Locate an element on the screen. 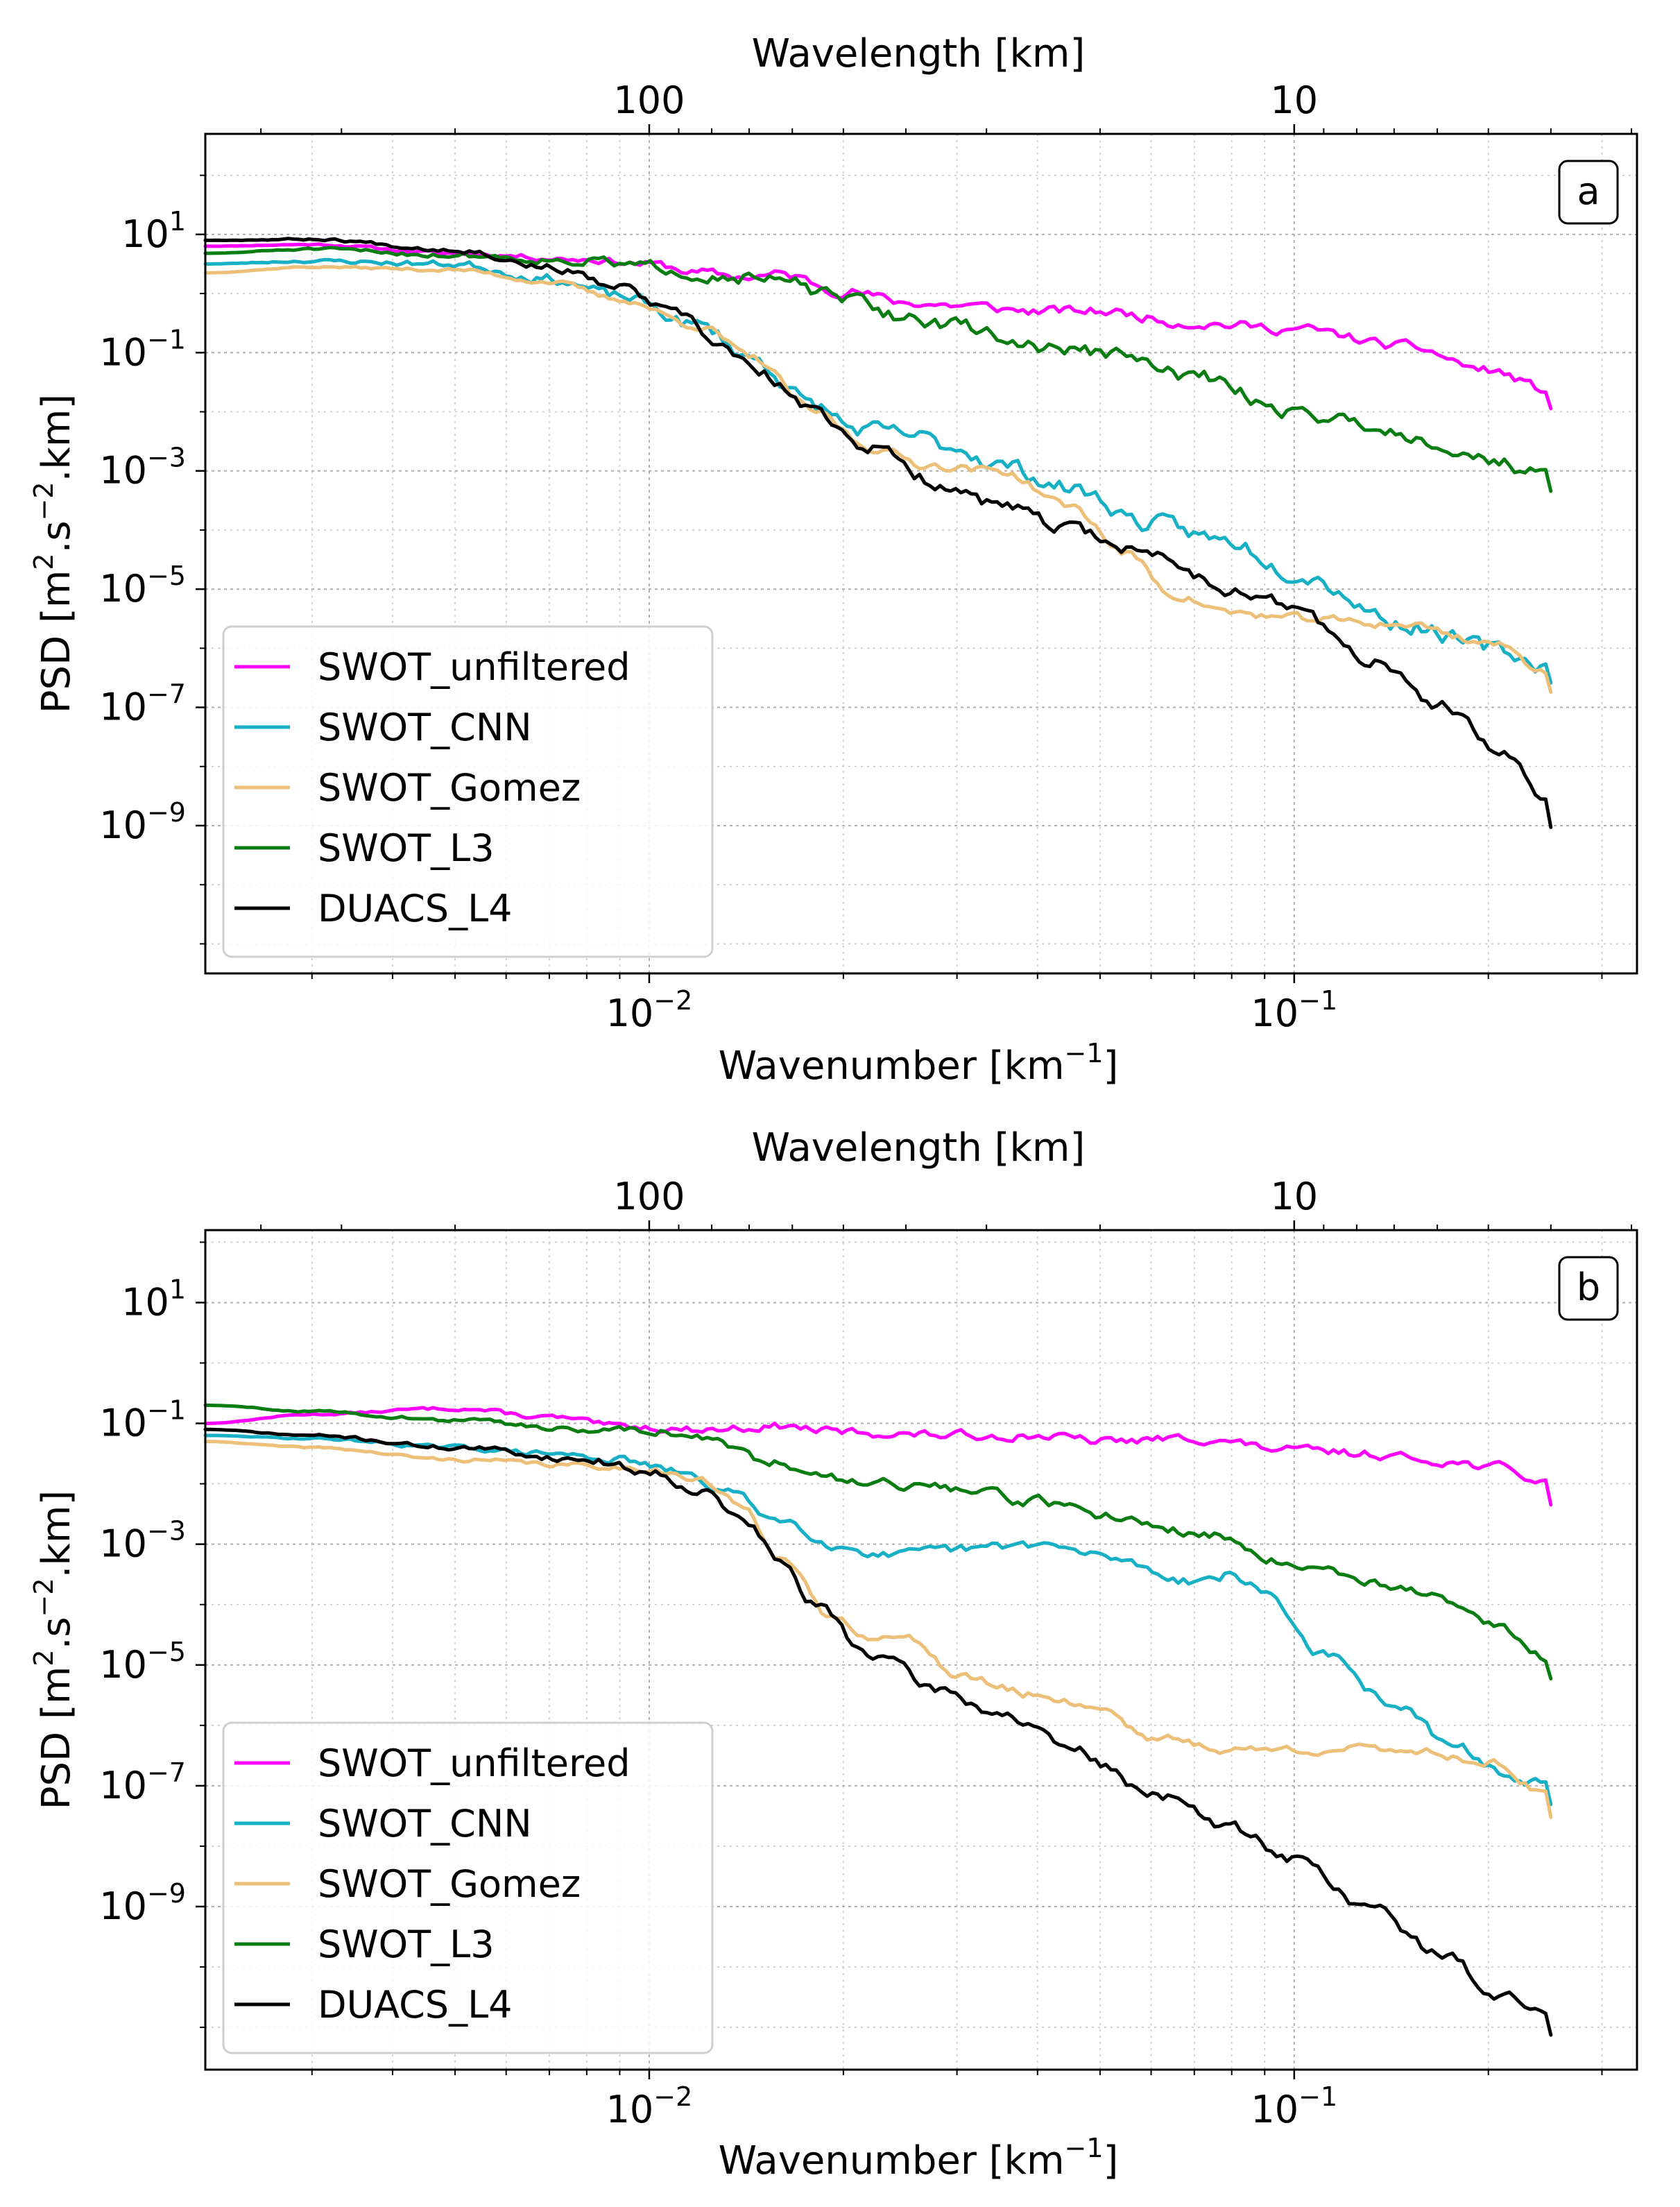  panel-a-ytick-label: 10⁻³ is located at coordinates (142, 468).